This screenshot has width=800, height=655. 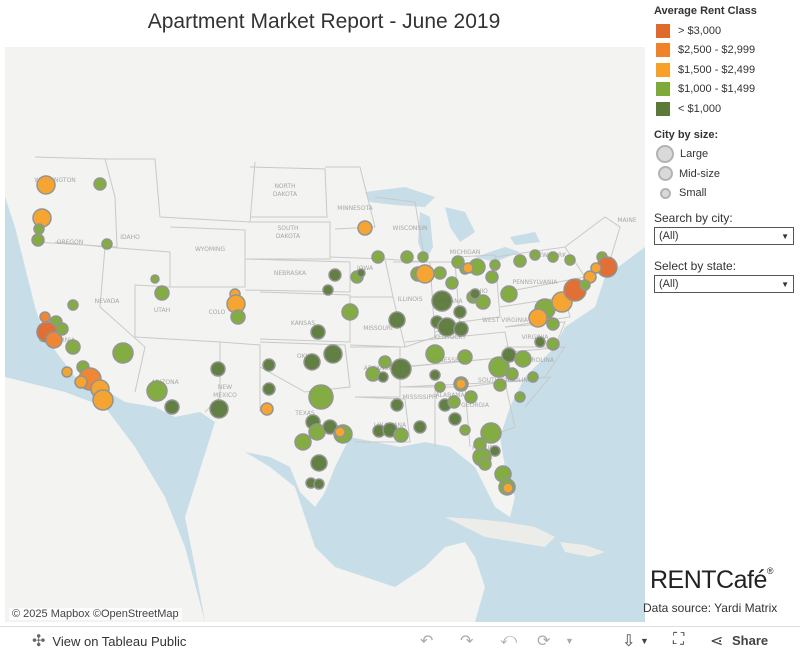 I want to click on color-swatch, so click(x=663, y=30).